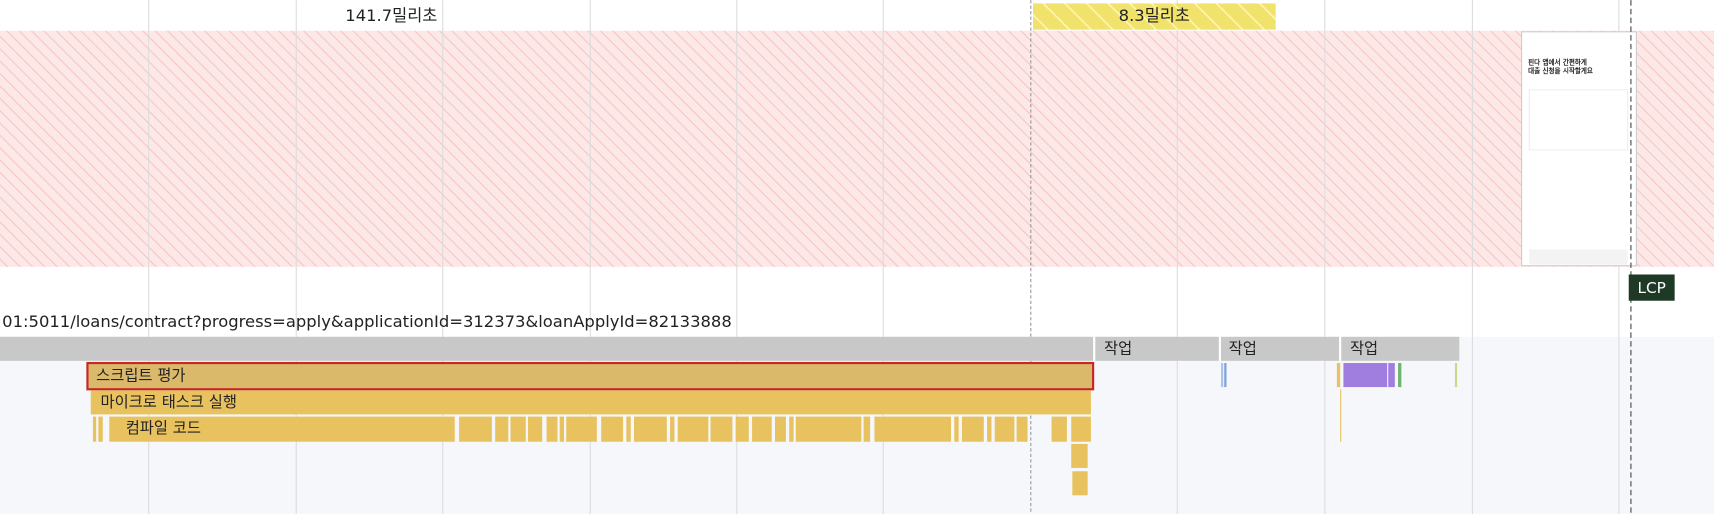 The width and height of the screenshot is (1714, 518). I want to click on range-selection, so click(1154, 16).